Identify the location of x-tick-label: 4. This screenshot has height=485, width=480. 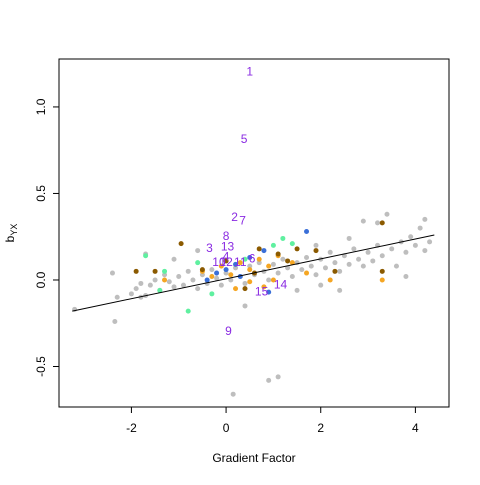
(415, 428).